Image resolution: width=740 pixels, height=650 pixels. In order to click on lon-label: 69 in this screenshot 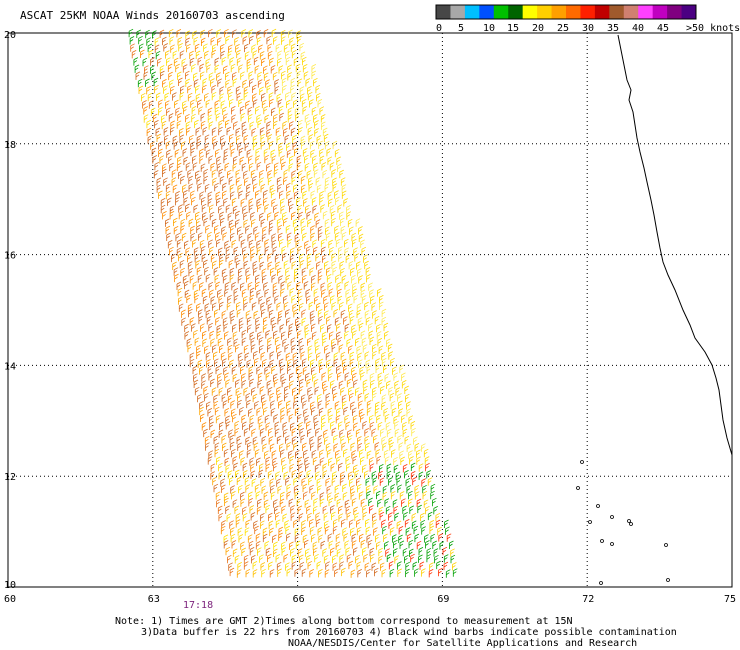, I will do `click(443, 599)`.